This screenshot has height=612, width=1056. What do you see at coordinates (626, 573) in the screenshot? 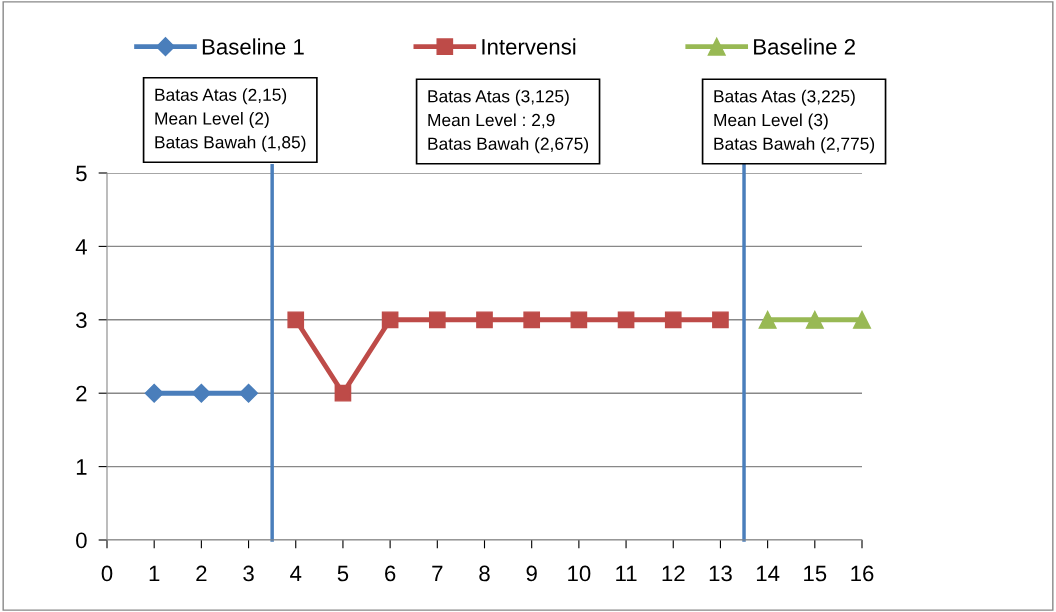
I see `x-tick-label: 11` at bounding box center [626, 573].